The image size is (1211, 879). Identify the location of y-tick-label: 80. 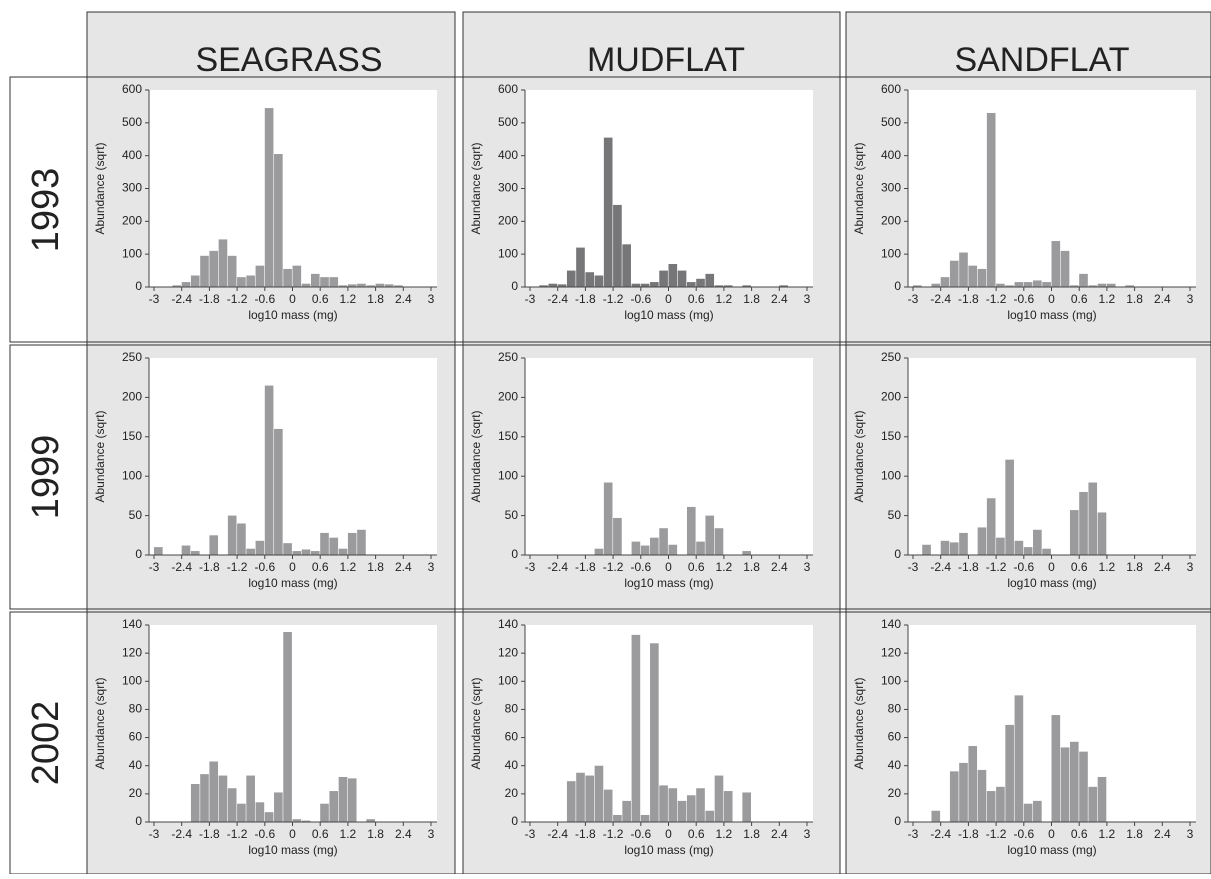
(895, 709).